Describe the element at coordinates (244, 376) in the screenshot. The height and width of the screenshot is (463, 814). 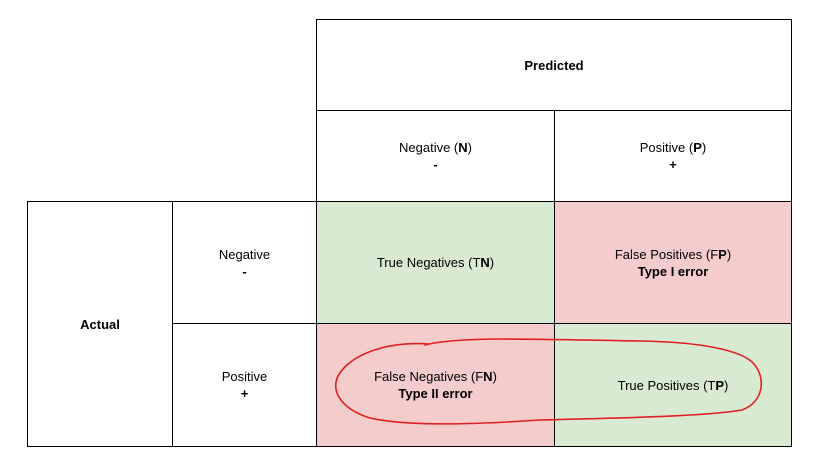
I see `row-positive-label: Positive` at that location.